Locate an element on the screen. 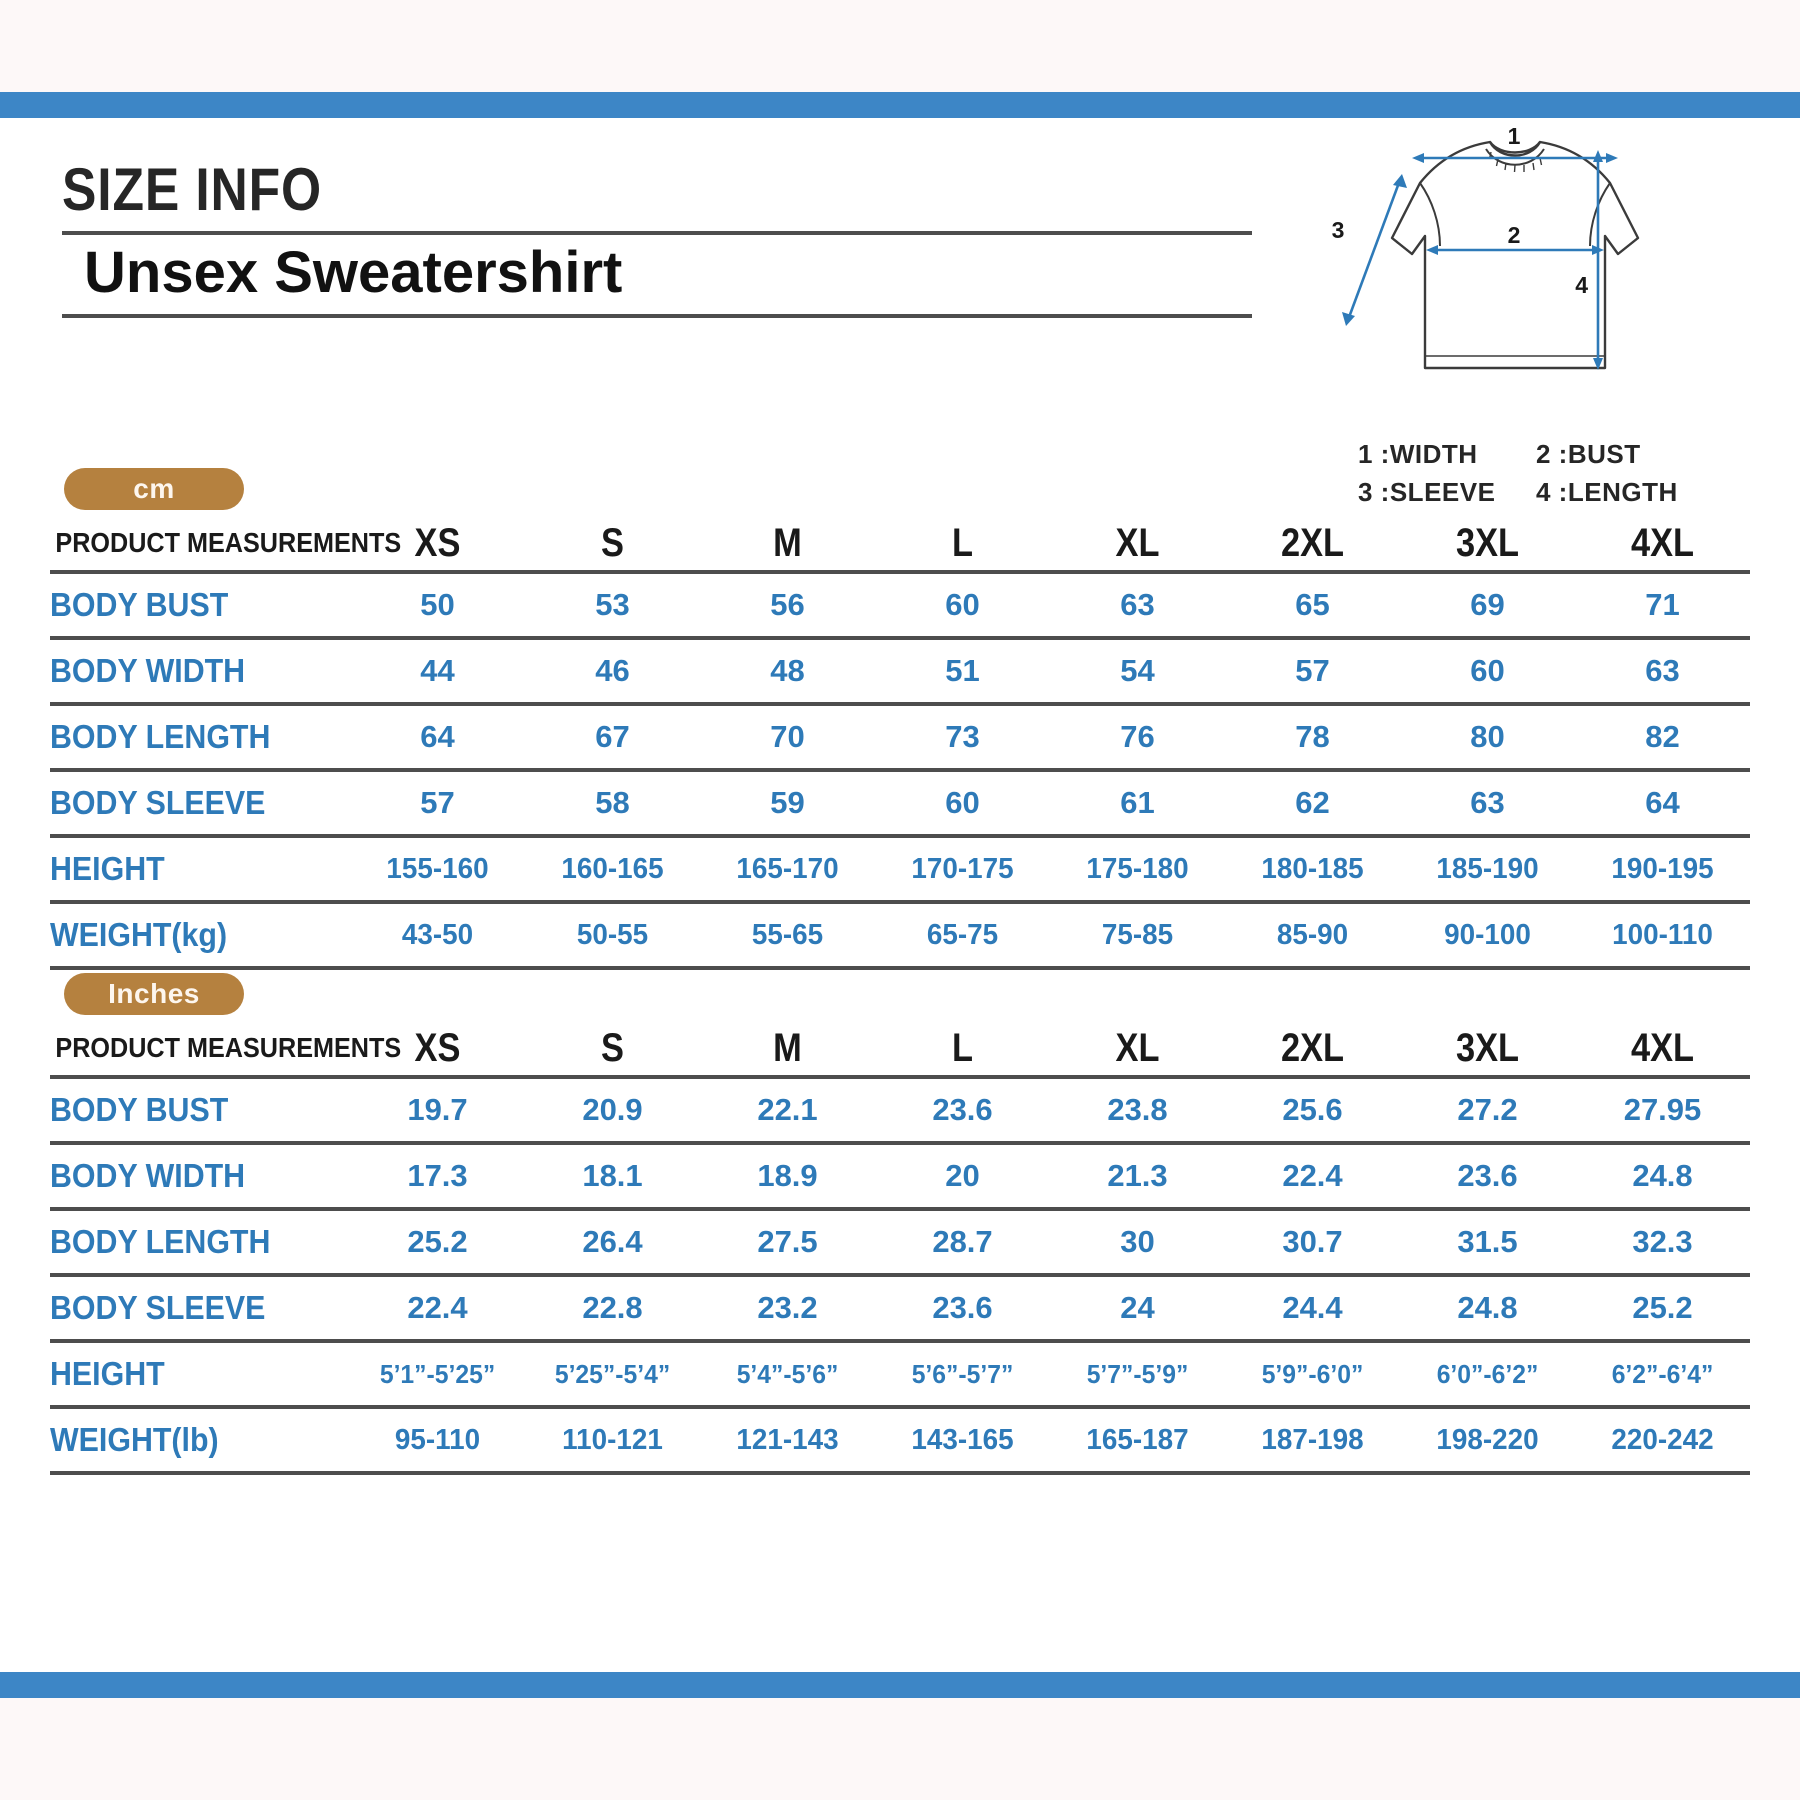 Image resolution: width=1800 pixels, height=1800 pixels. cell: 5’25”-5’4” is located at coordinates (612, 1373).